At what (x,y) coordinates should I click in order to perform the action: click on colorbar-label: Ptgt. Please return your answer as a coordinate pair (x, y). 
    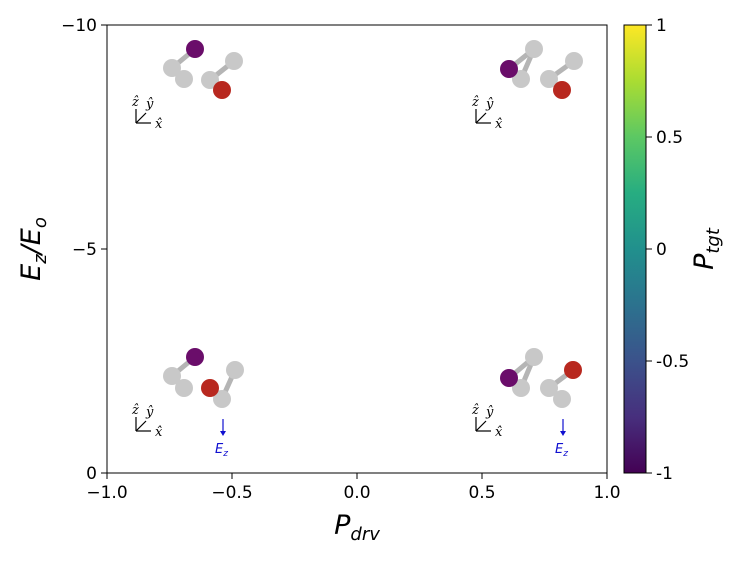
    Looking at the image, I should click on (706, 248).